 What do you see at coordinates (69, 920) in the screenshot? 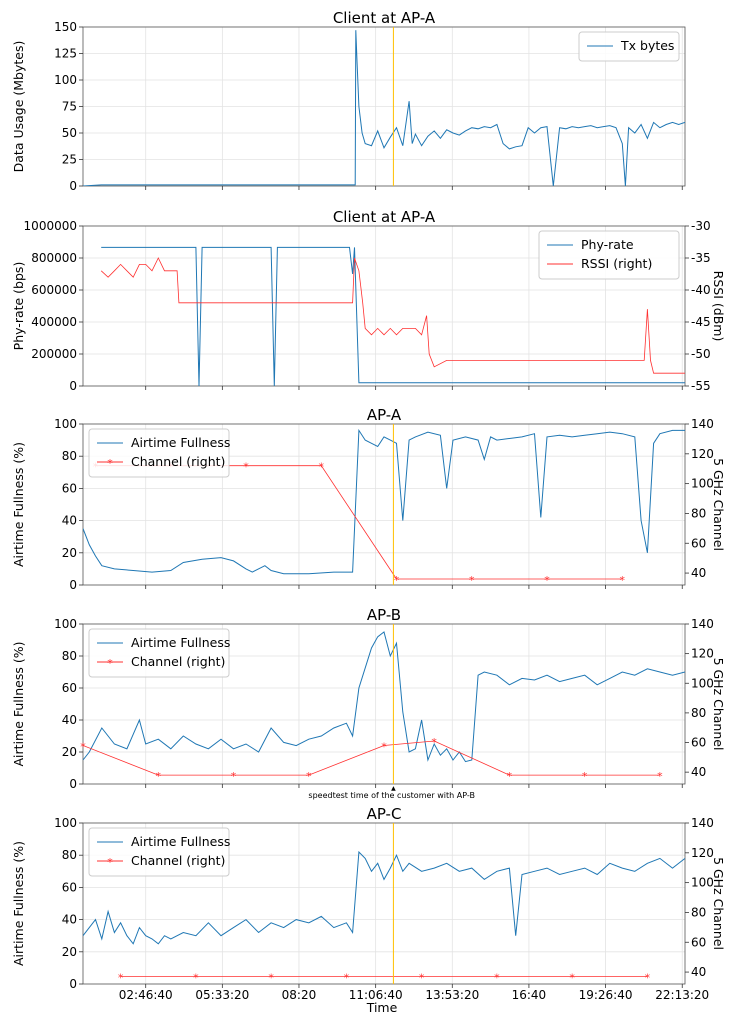
I see `tick-label-y: 40` at bounding box center [69, 920].